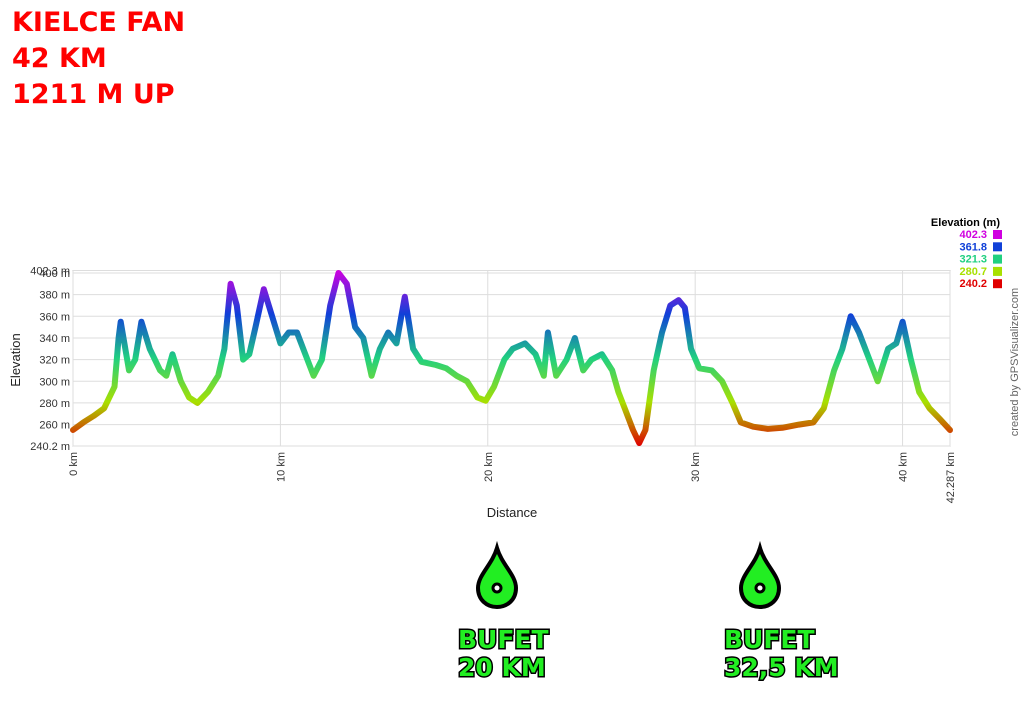  What do you see at coordinates (93, 94) in the screenshot?
I see `title-line: 1211 M UP` at bounding box center [93, 94].